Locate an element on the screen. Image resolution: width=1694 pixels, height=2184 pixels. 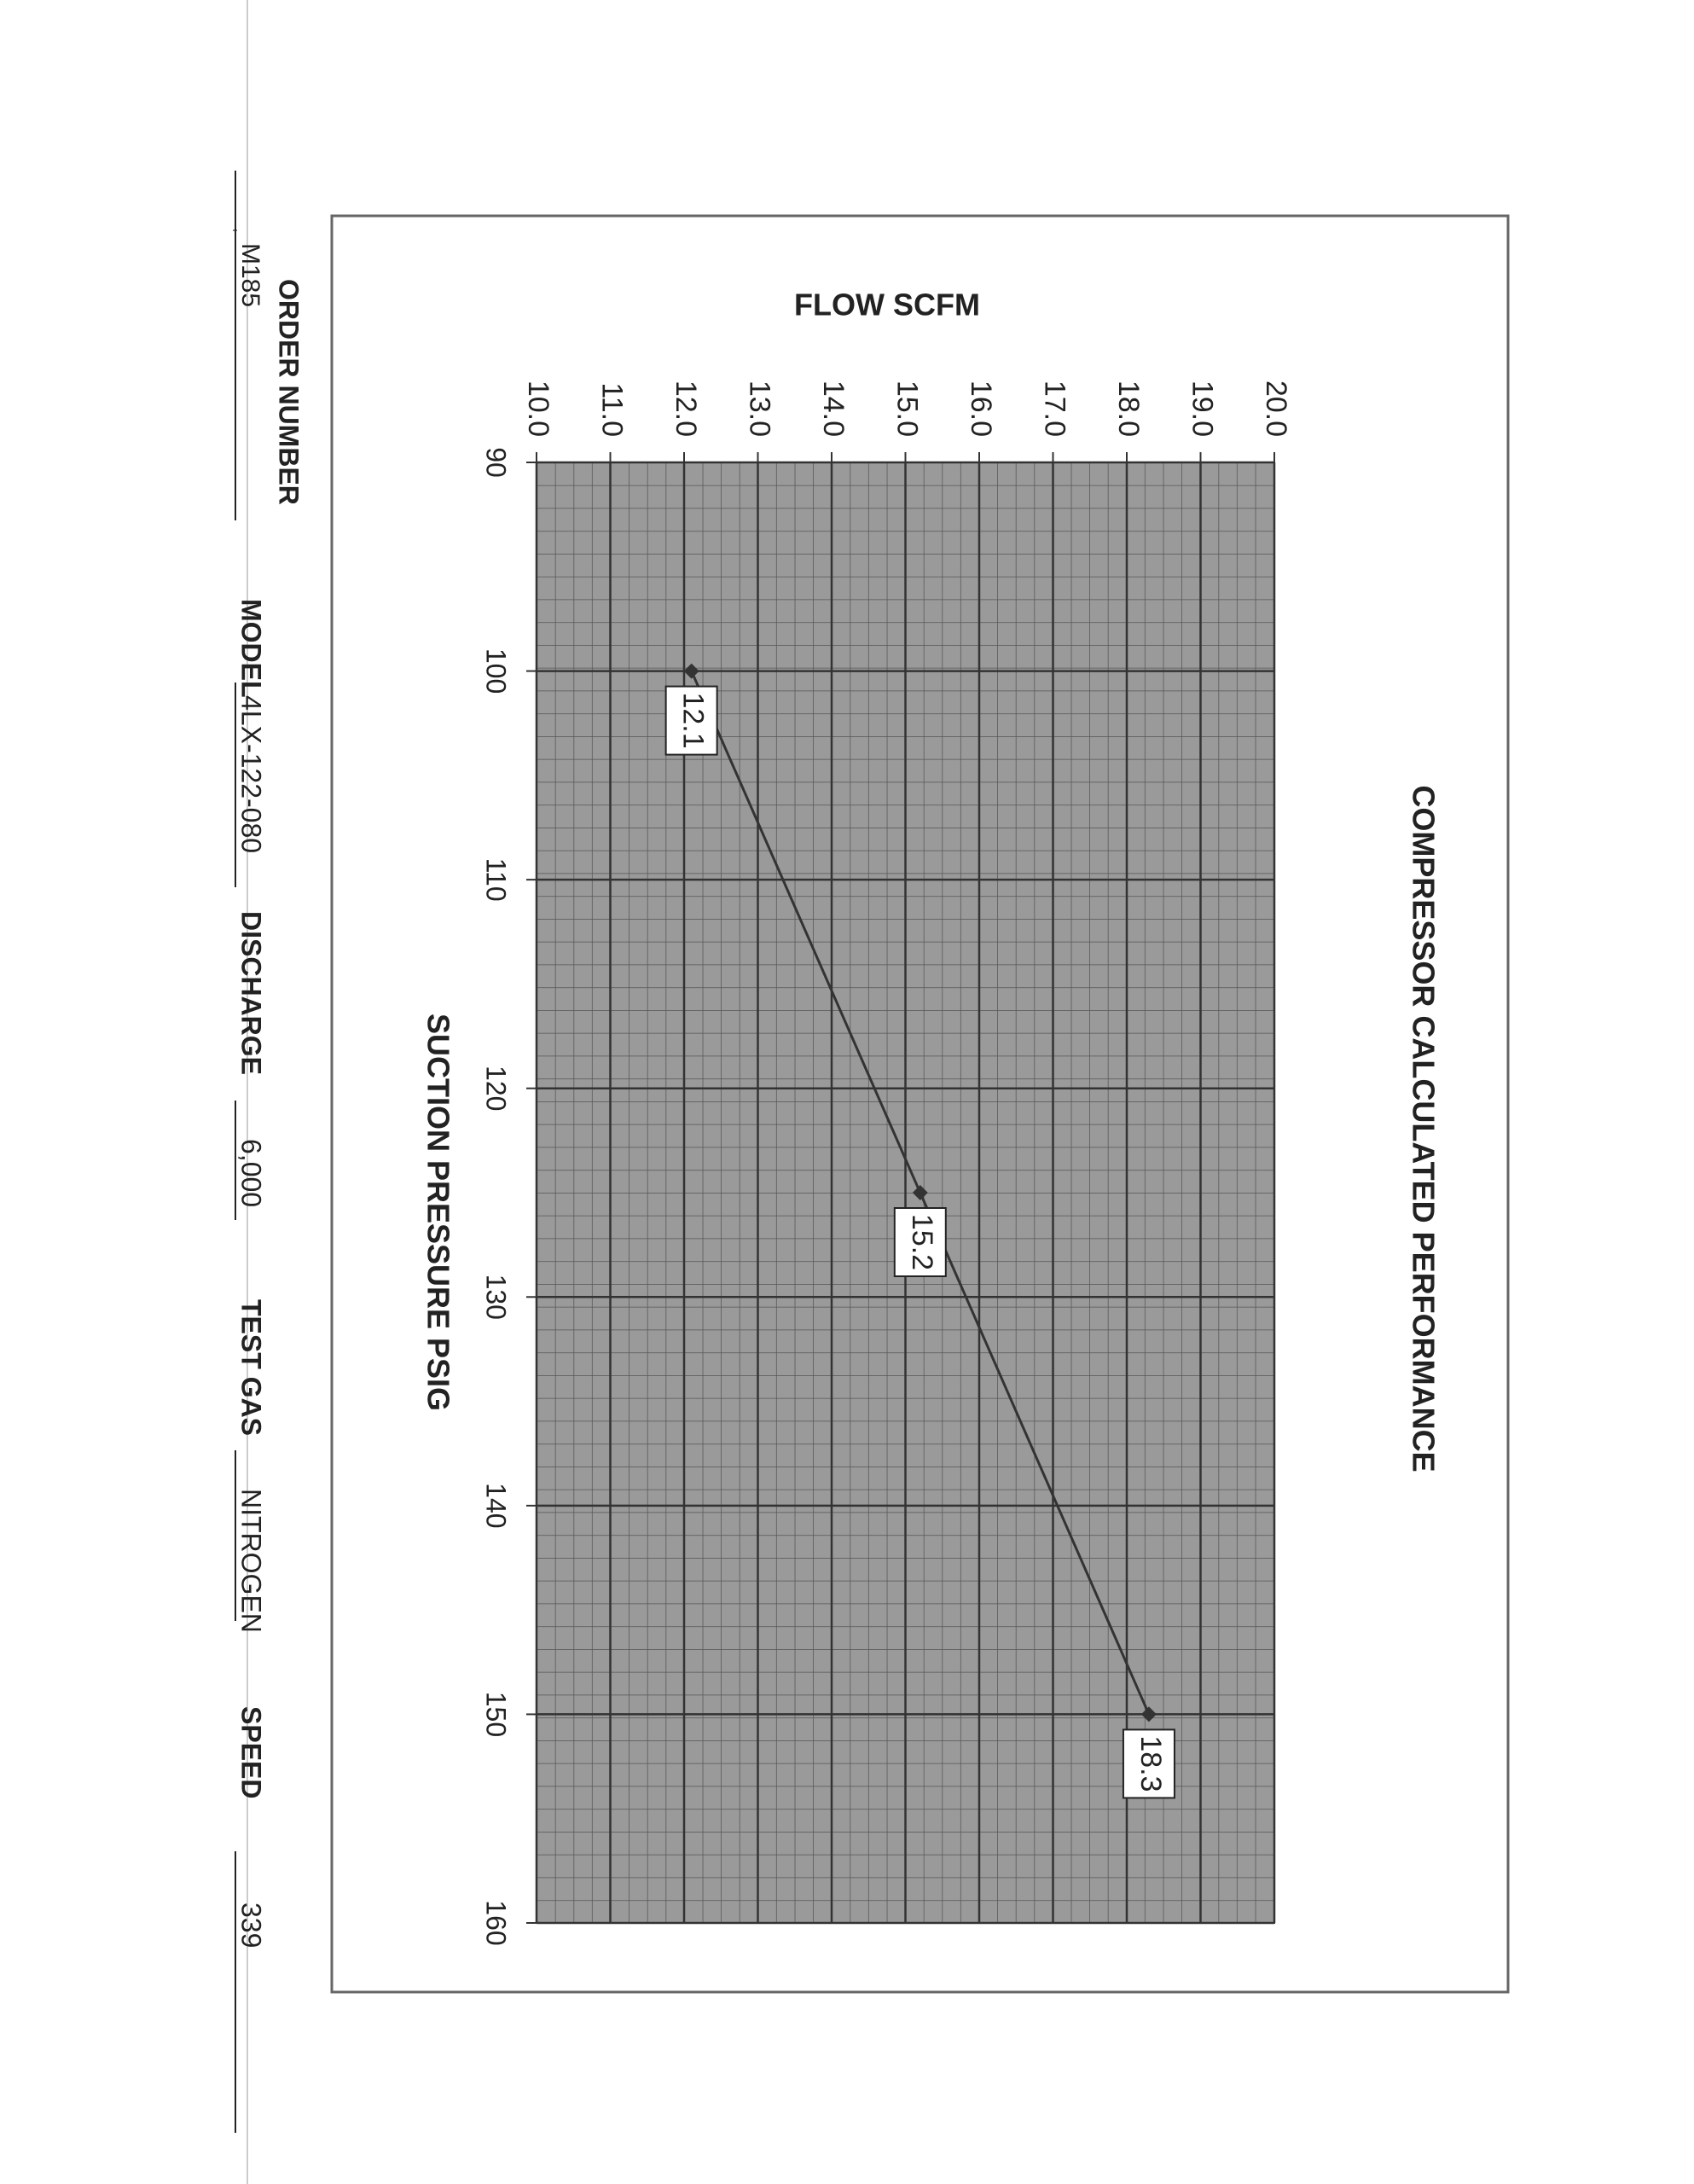
x-tick-label: 150 is located at coordinates (497, 1714).